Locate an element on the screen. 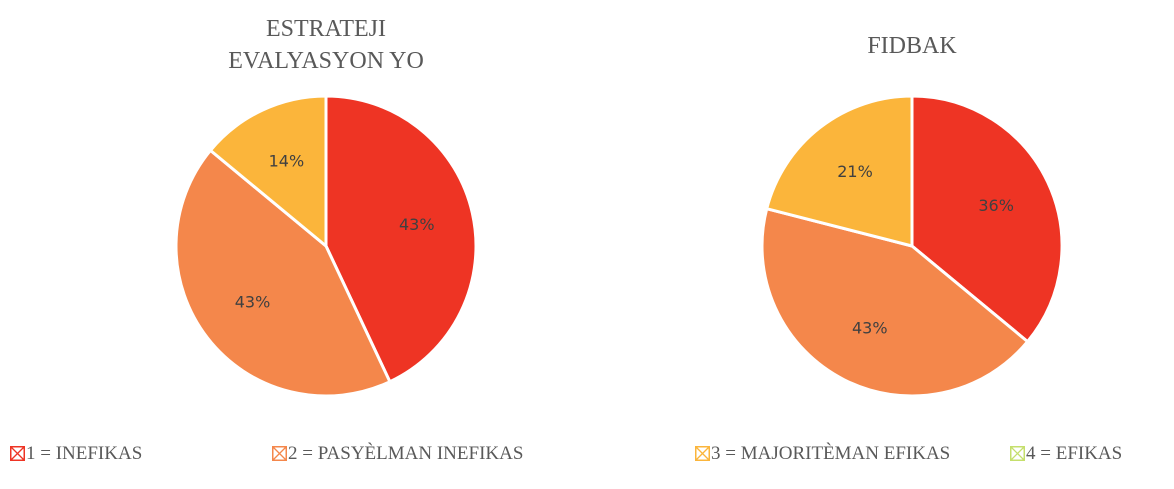 The image size is (1174, 489). legend-item: 3 = MAJORITÈMAN EFIKAS is located at coordinates (826, 454).